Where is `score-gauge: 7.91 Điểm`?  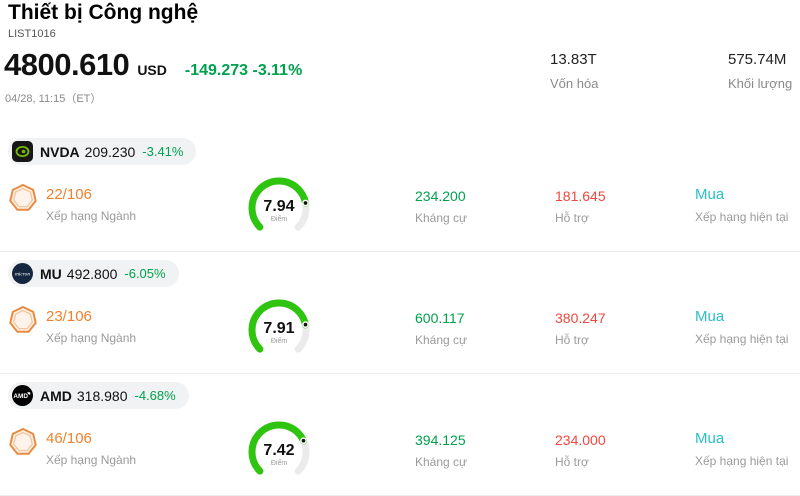 score-gauge: 7.91 Điểm is located at coordinates (279, 328).